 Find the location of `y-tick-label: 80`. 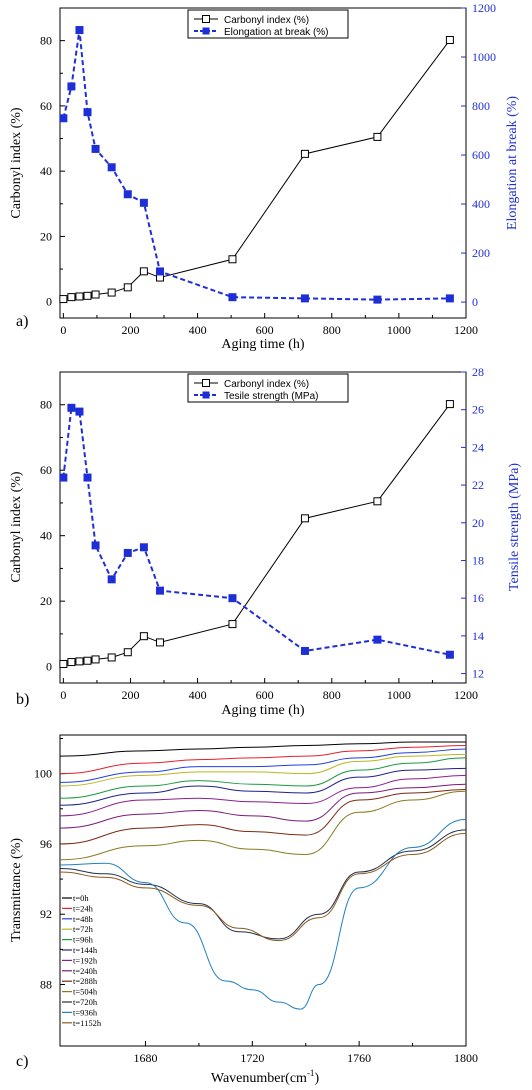

y-tick-label: 80 is located at coordinates (46, 405).